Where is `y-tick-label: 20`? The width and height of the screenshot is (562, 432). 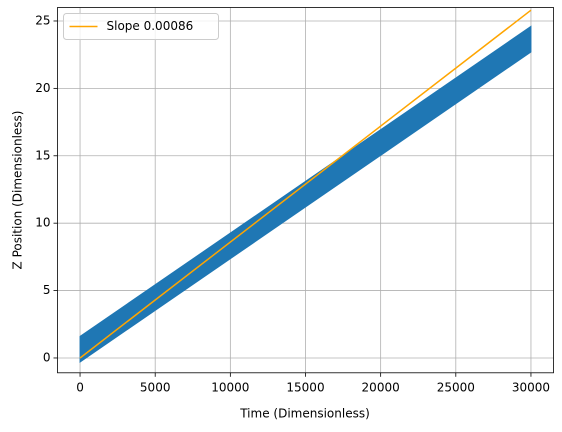 y-tick-label: 20 is located at coordinates (42, 88).